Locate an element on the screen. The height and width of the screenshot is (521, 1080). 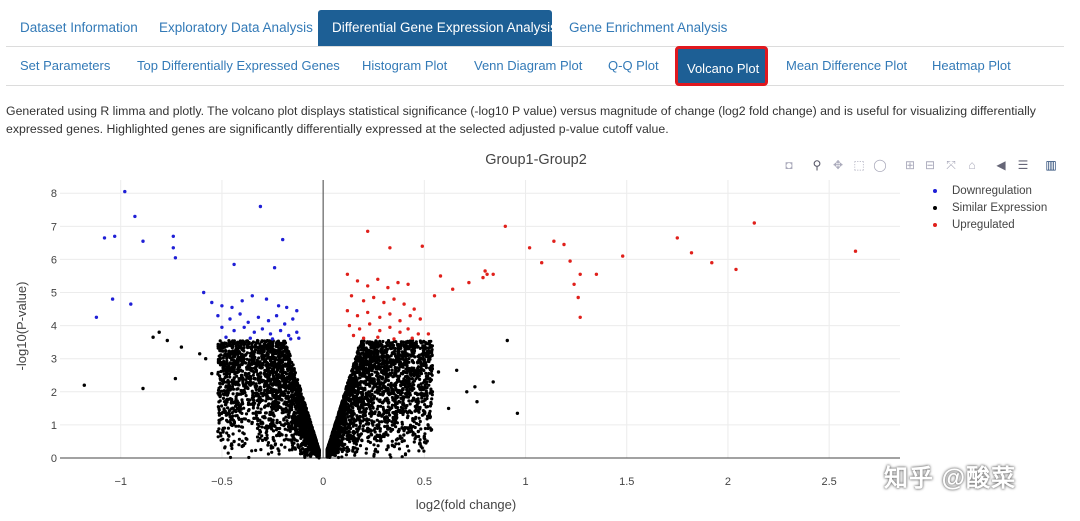
subtab-volcano-plot: Volcano Plot is located at coordinates (721, 66).